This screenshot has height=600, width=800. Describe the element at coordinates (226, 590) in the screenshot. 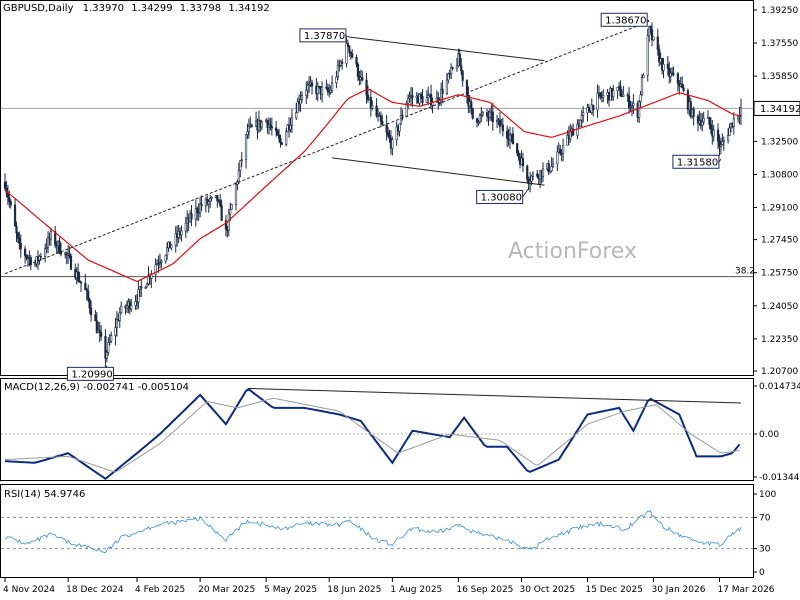

I see `date-tick-label: 20 Mar 2025` at that location.